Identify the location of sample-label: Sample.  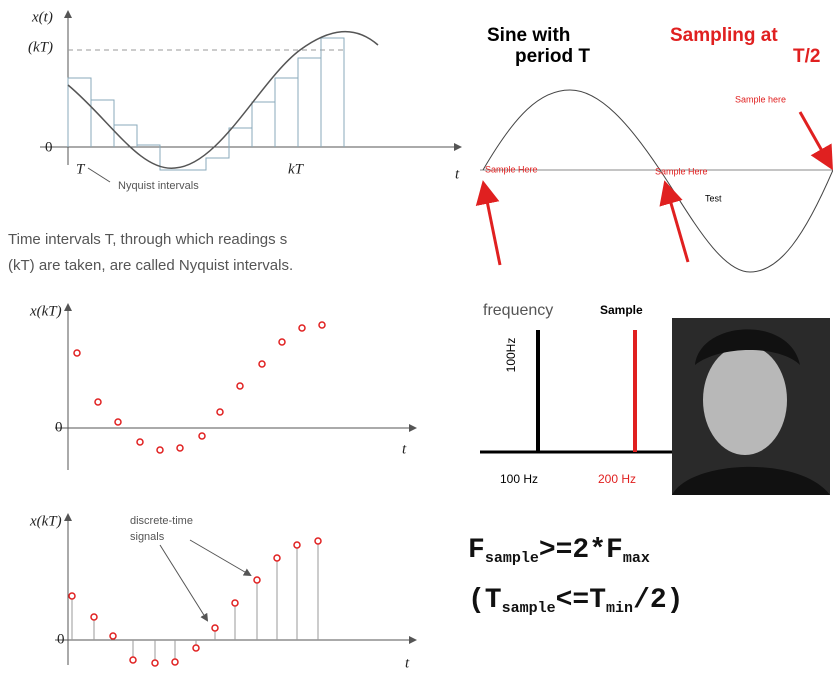
(621, 310).